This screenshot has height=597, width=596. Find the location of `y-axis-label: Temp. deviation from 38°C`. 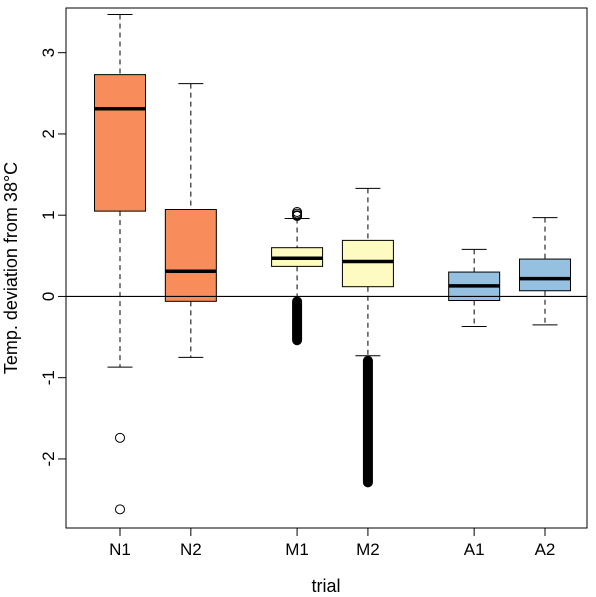

y-axis-label: Temp. deviation from 38°C is located at coordinates (11, 268).